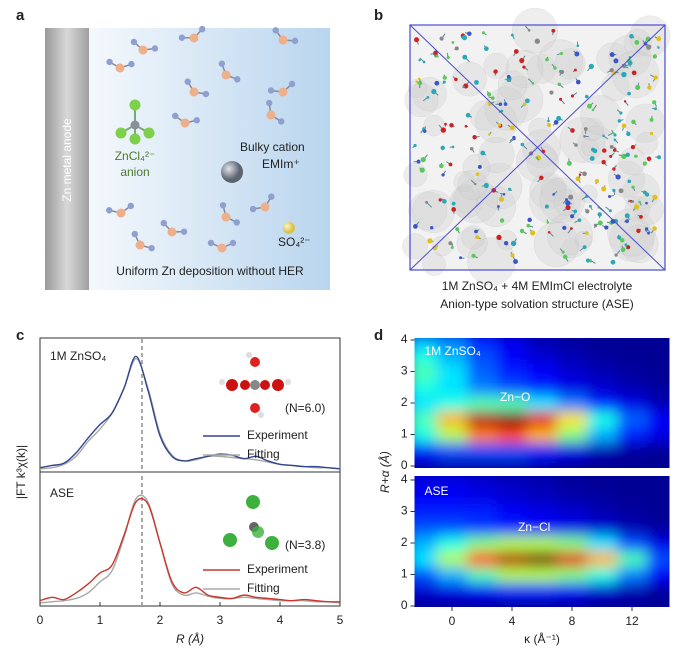  I want to click on plot-title: 1M ZnSO₄, so click(453, 351).